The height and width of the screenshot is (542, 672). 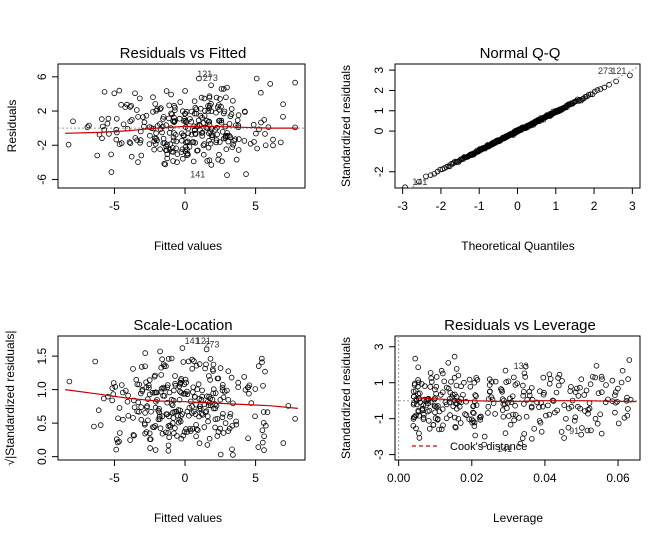 I want to click on y-tick-label: 2, so click(x=42, y=110).